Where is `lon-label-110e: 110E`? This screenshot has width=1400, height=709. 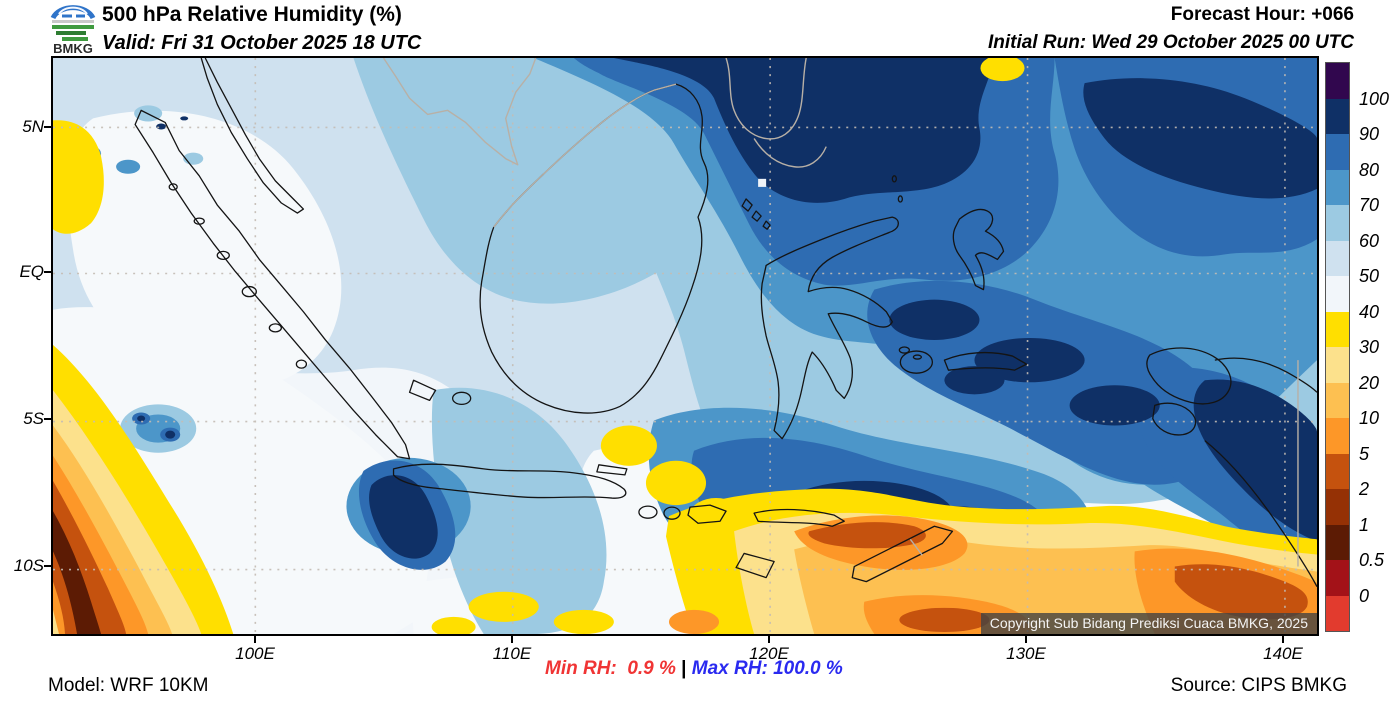 lon-label-110e: 110E is located at coordinates (512, 653).